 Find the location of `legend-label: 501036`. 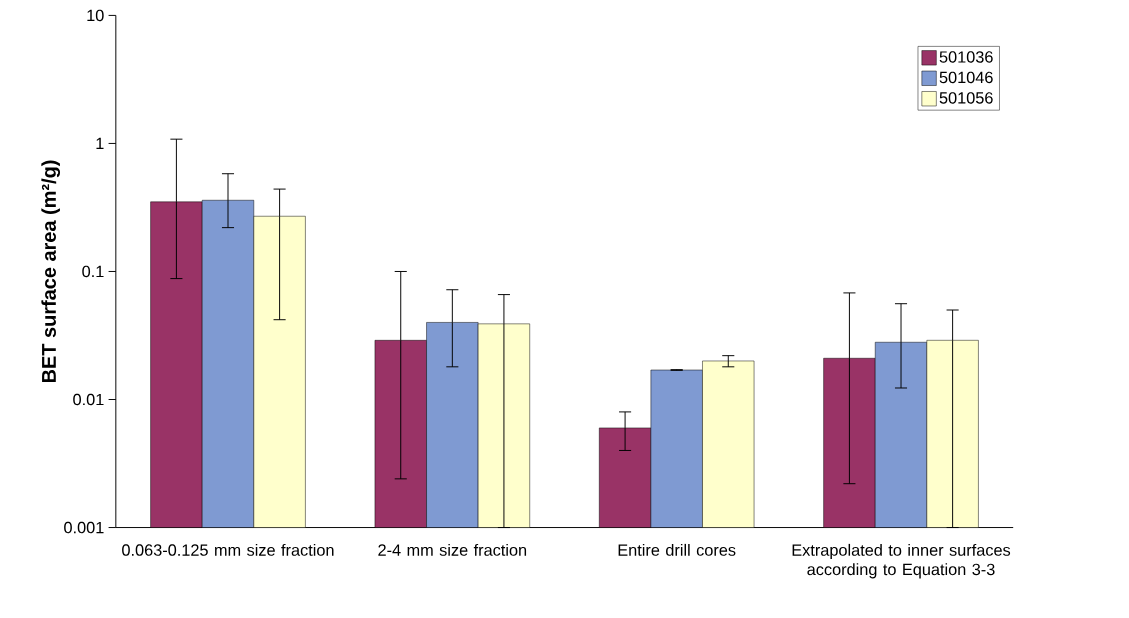

legend-label: 501036 is located at coordinates (966, 57).